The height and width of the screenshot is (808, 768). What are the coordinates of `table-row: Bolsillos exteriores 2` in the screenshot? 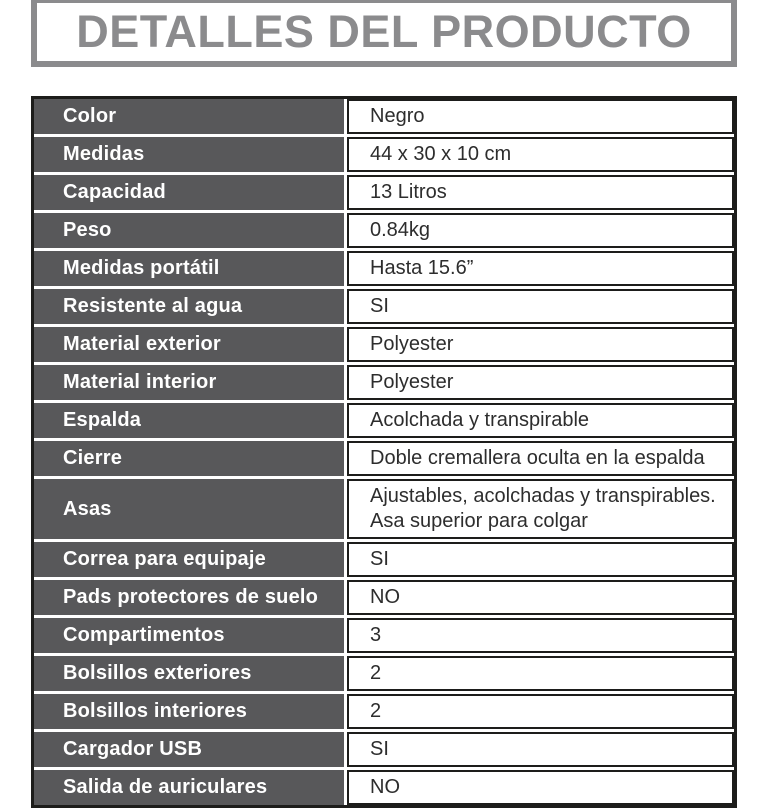 It's located at (384, 673).